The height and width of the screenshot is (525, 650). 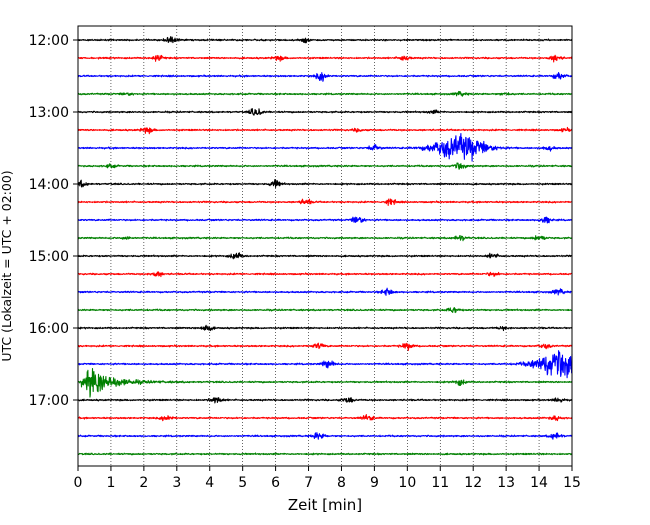 What do you see at coordinates (572, 483) in the screenshot?
I see `x-tick-label: 15` at bounding box center [572, 483].